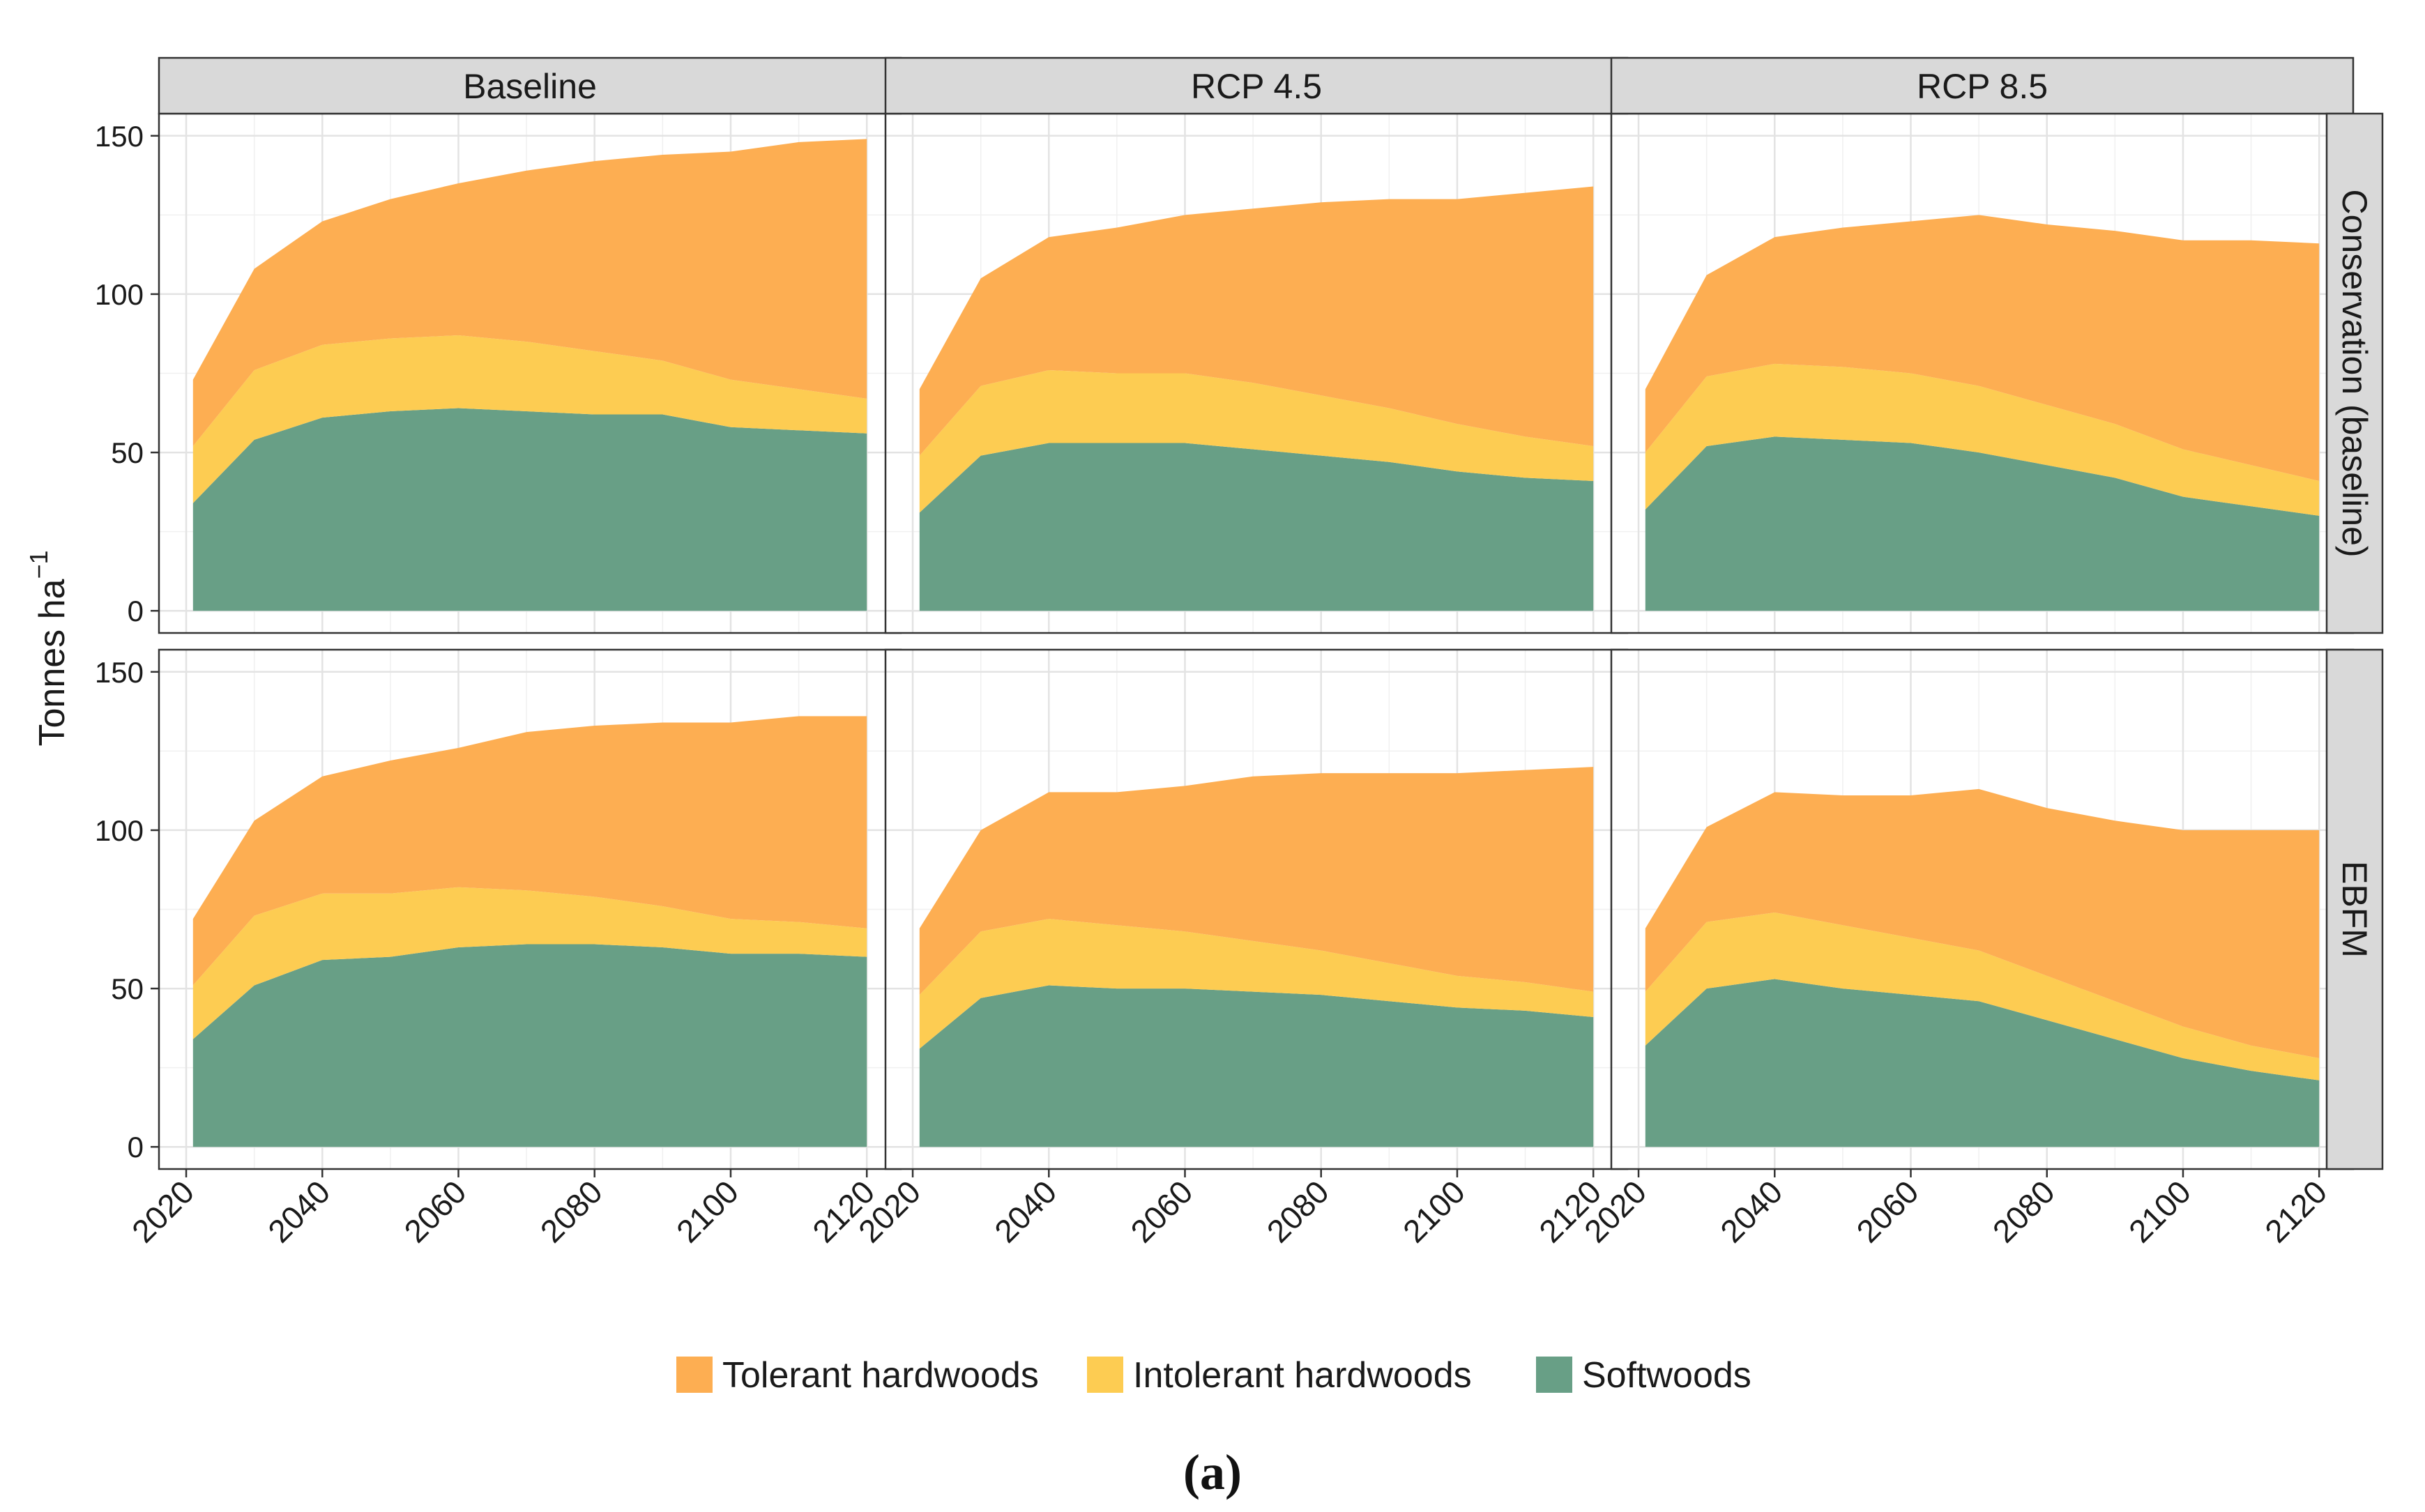 The height and width of the screenshot is (1512, 2425). I want to click on x-tick-label: 2020, so click(163, 1211).